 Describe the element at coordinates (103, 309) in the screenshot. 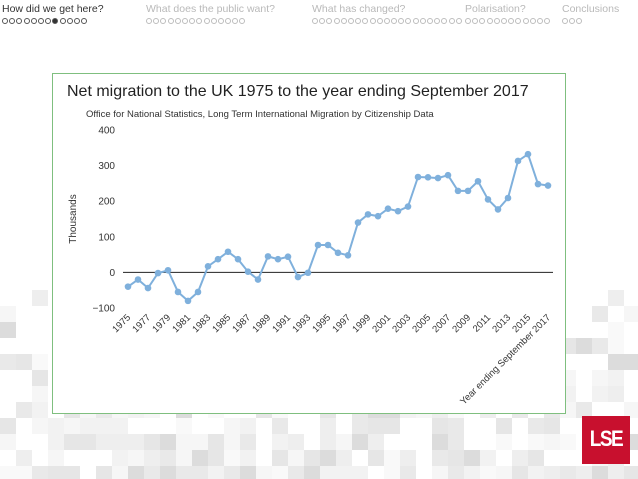

I see `y-tick-label: −100` at that location.